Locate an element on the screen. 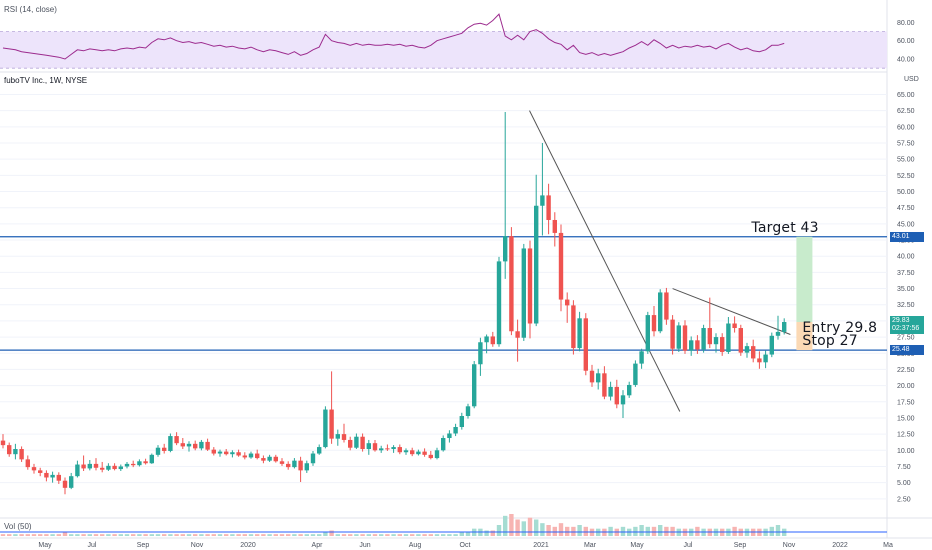  y-tick-label: 55.00 is located at coordinates (906, 160).